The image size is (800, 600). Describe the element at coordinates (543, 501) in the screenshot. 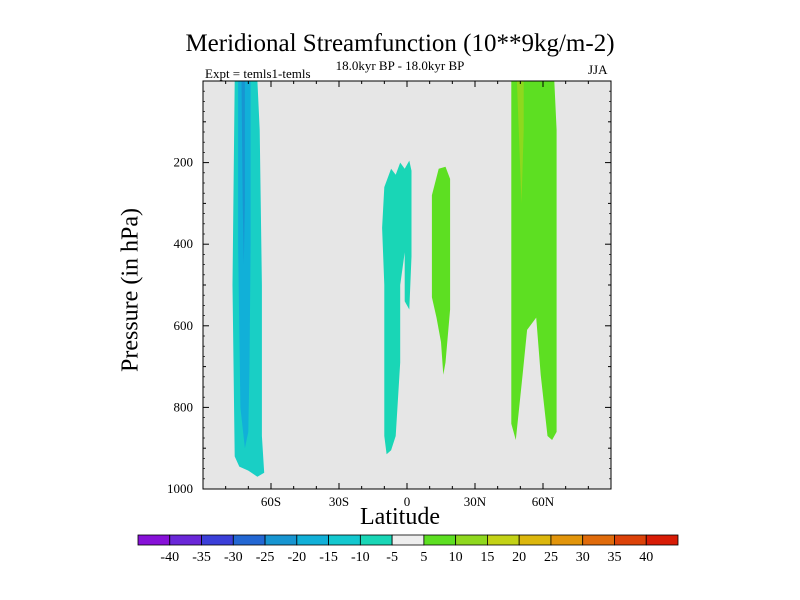

I see `x-tick-label: 60N` at that location.